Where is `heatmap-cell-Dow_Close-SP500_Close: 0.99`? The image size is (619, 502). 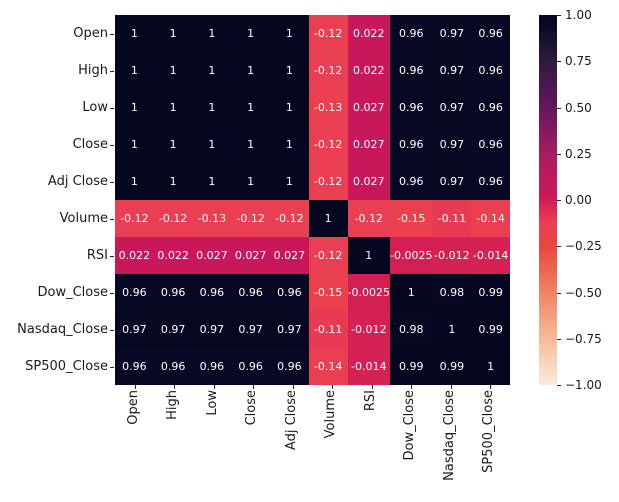 heatmap-cell-Dow_Close-SP500_Close: 0.99 is located at coordinates (490, 292).